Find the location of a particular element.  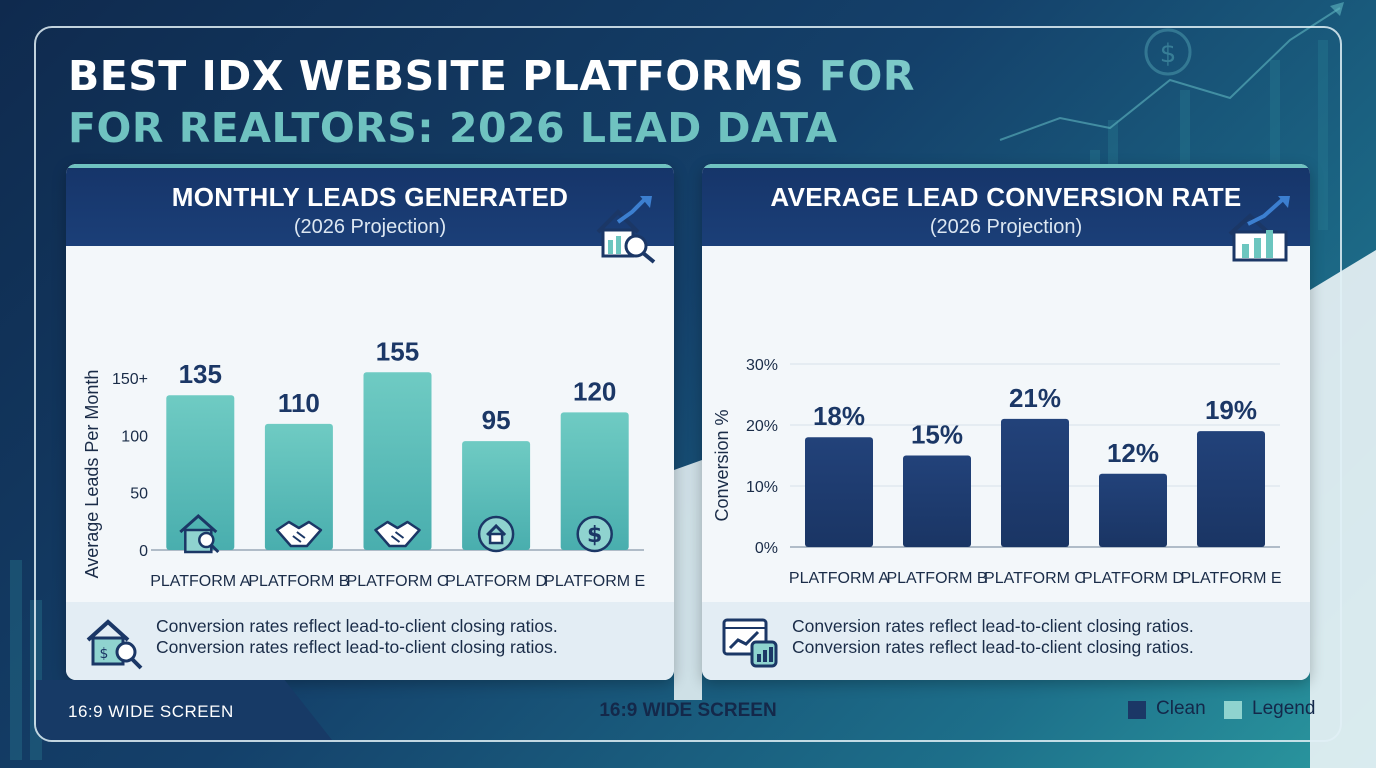

bottom-left-tab is located at coordinates (184, 710).